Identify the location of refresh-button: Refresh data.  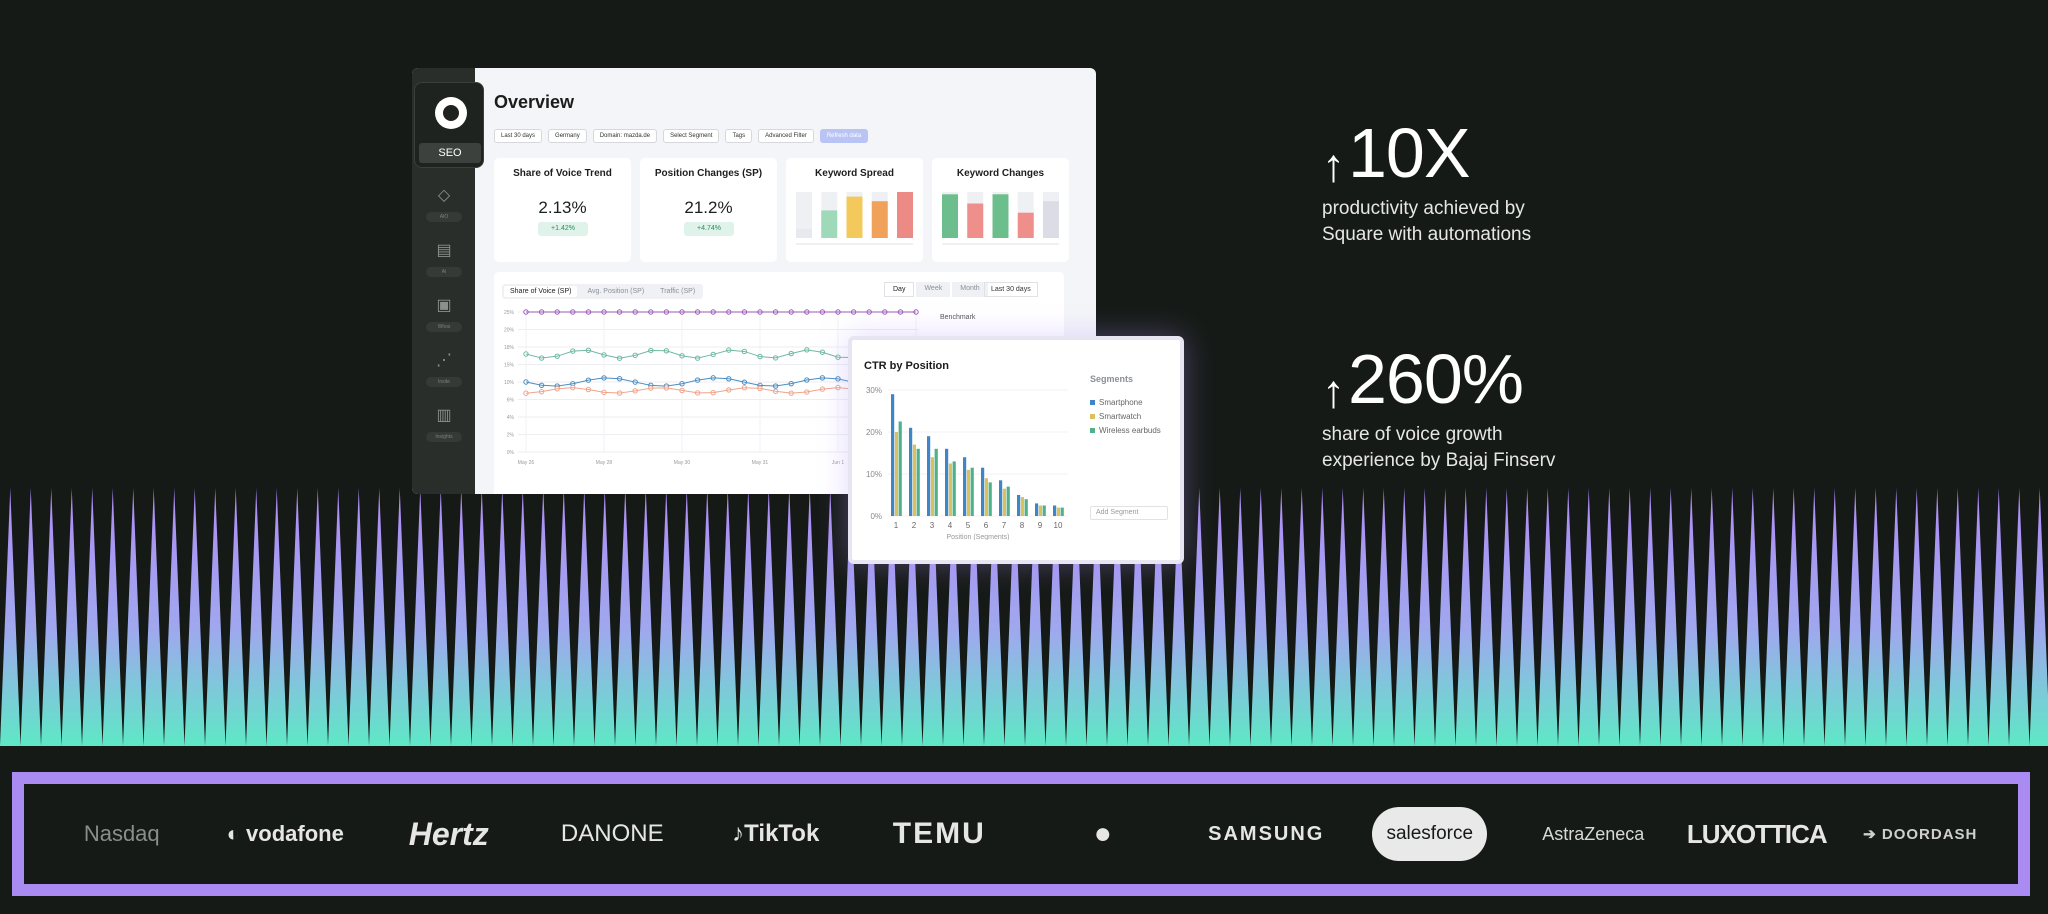
(844, 136).